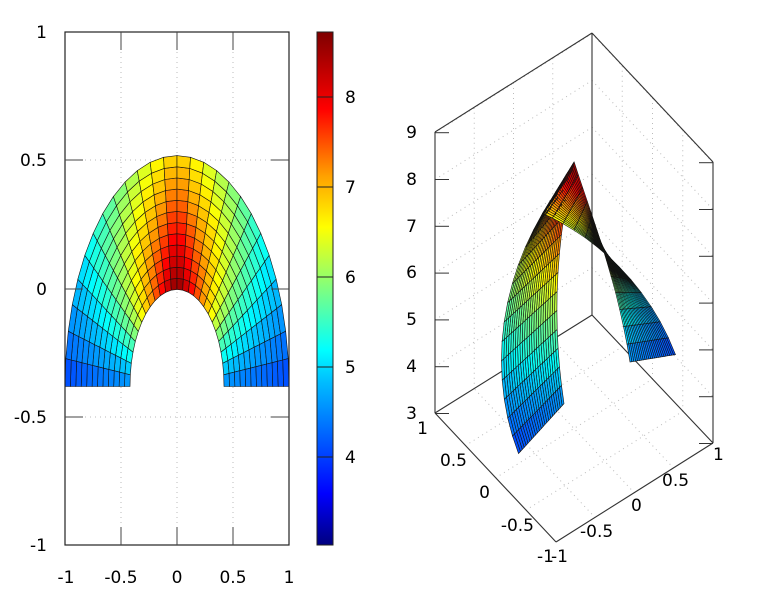 This screenshot has width=782, height=600. Describe the element at coordinates (350, 188) in the screenshot. I see `colorbar-tick-label: 7` at that location.